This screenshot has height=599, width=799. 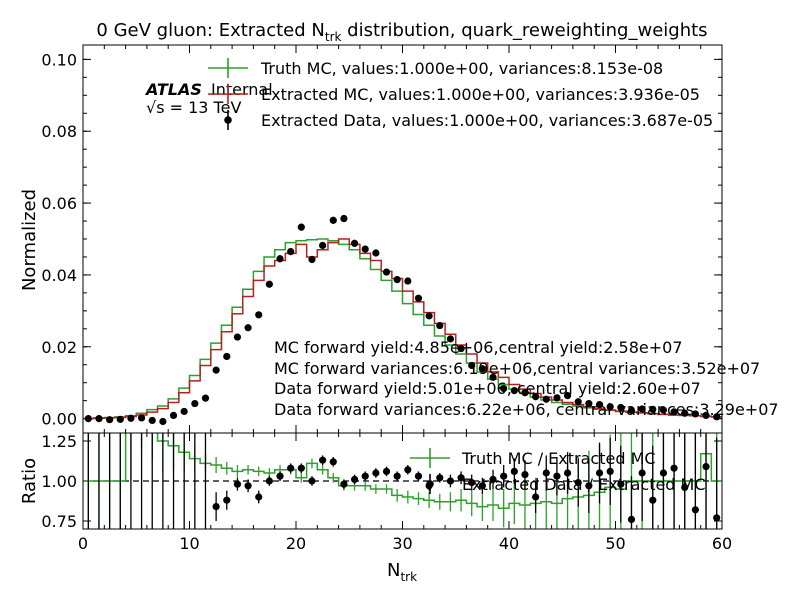 I want to click on energy-label: √s = 13 TeV, so click(x=193, y=107).